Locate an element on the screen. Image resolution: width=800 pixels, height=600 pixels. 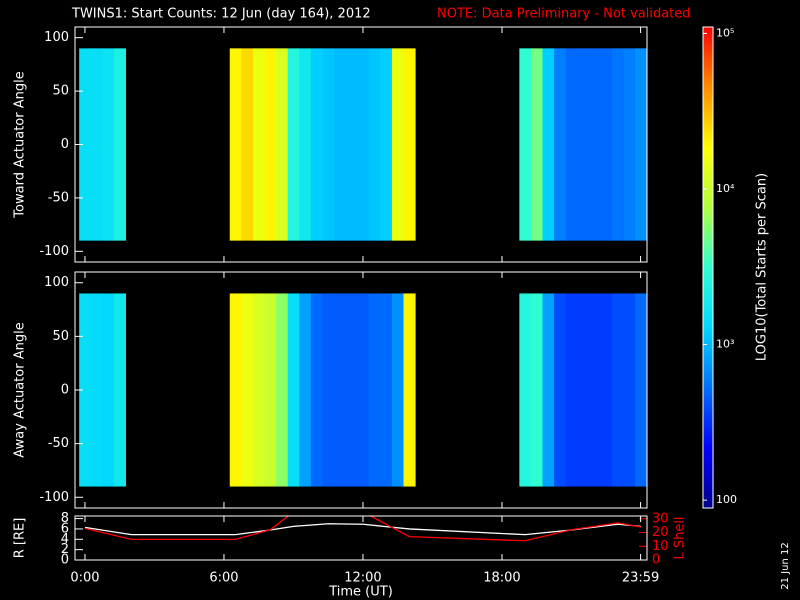
note: NOTE: Data Preliminary - Not validated is located at coordinates (564, 14).